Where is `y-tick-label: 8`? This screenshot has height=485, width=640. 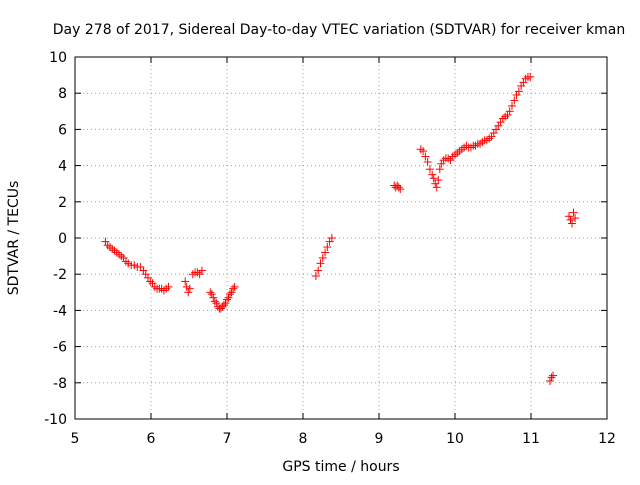 y-tick-label: 8 is located at coordinates (62, 94).